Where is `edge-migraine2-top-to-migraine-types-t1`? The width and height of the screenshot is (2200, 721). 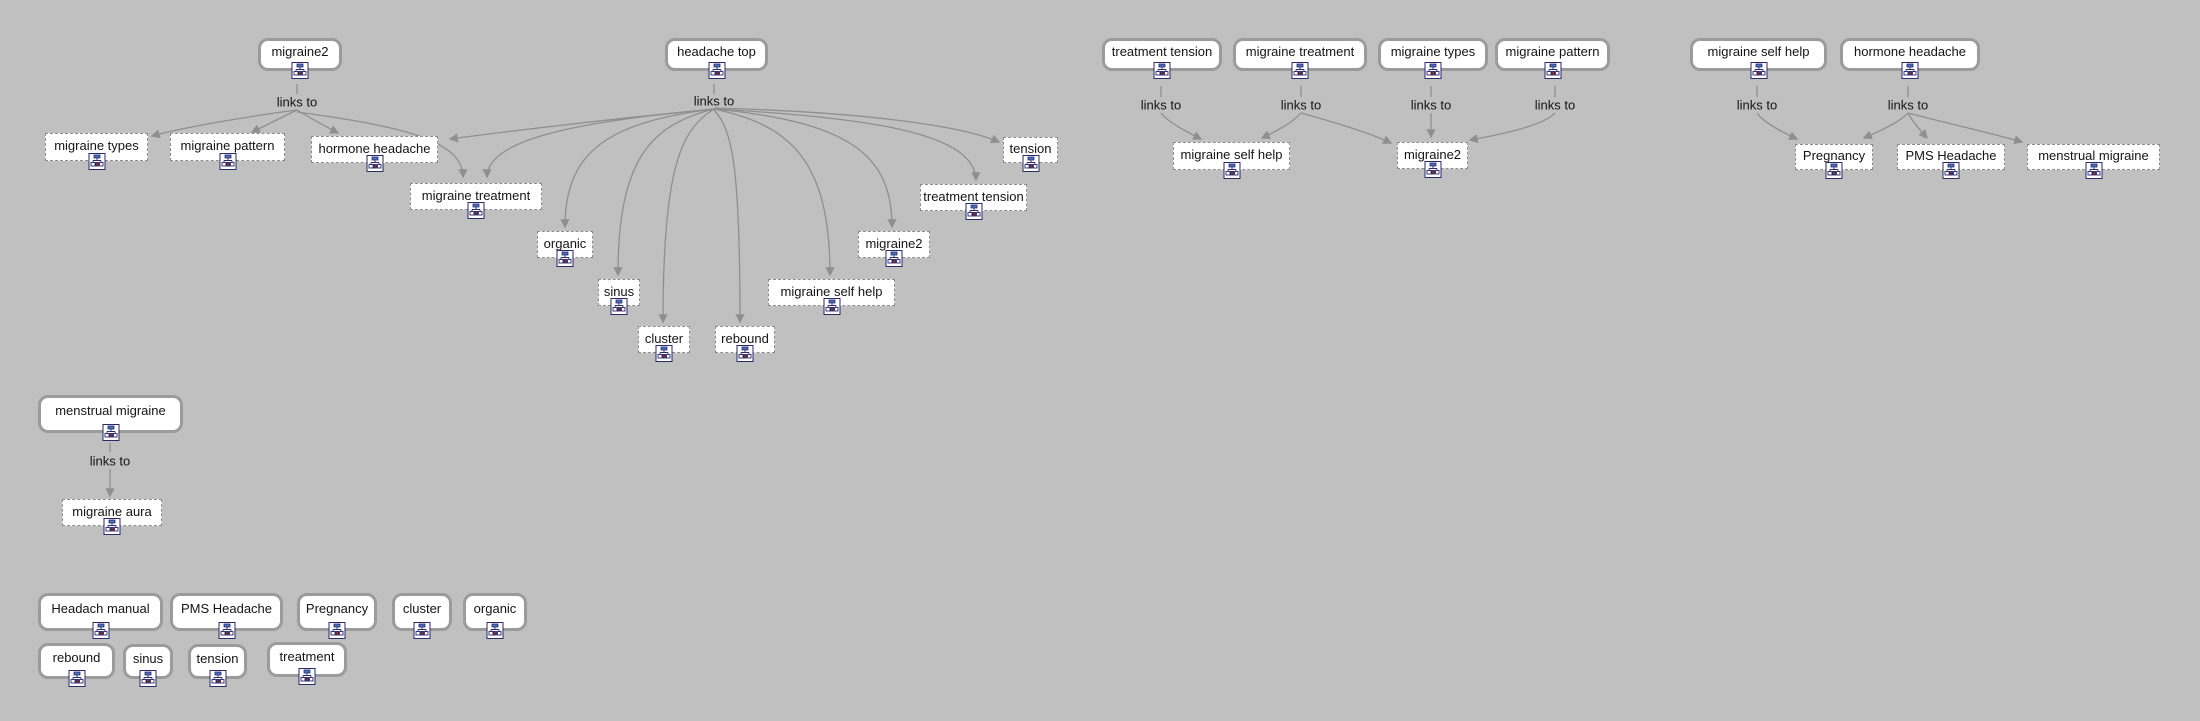 edge-migraine2-top-to-migraine-types-t1 is located at coordinates (224, 124).